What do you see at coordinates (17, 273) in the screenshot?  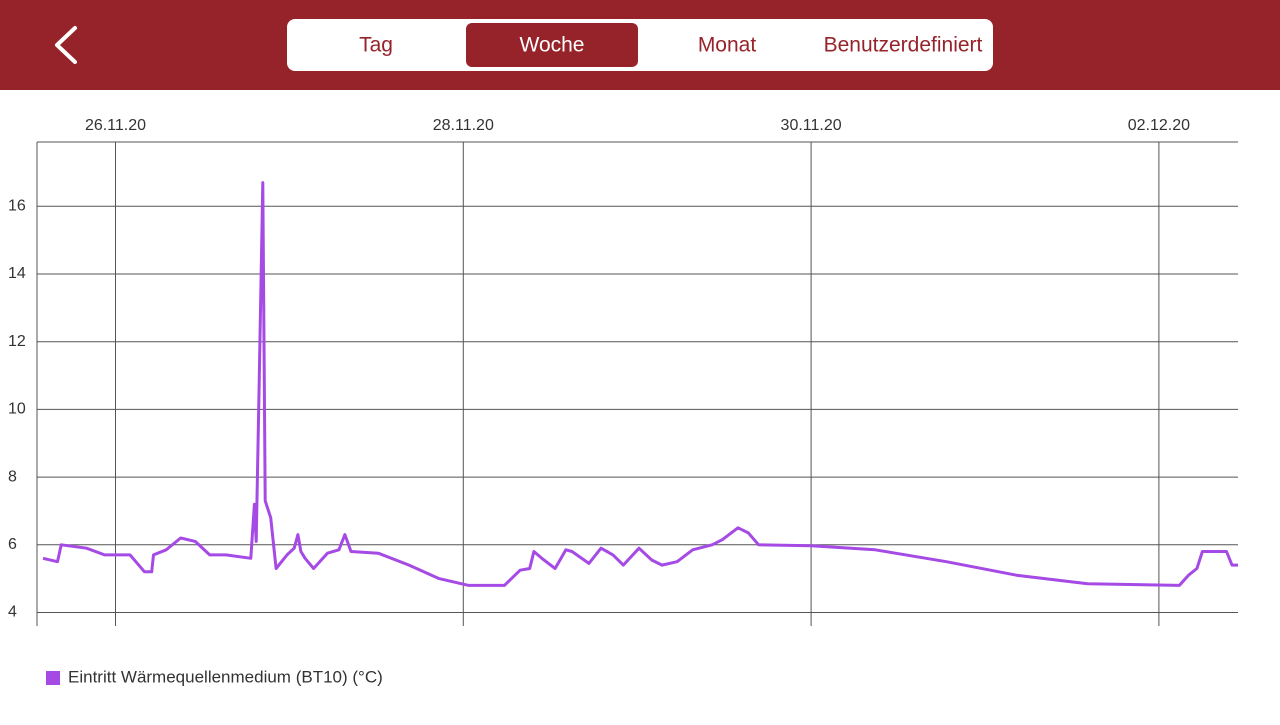 I see `y-tick-label: 14` at bounding box center [17, 273].